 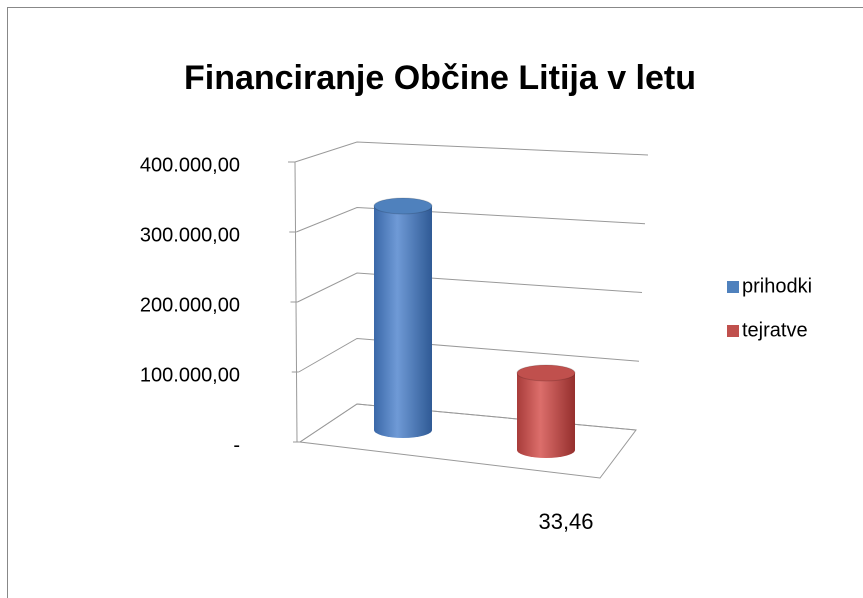 I want to click on y-tick-label: 200.000,00, so click(x=190, y=305).